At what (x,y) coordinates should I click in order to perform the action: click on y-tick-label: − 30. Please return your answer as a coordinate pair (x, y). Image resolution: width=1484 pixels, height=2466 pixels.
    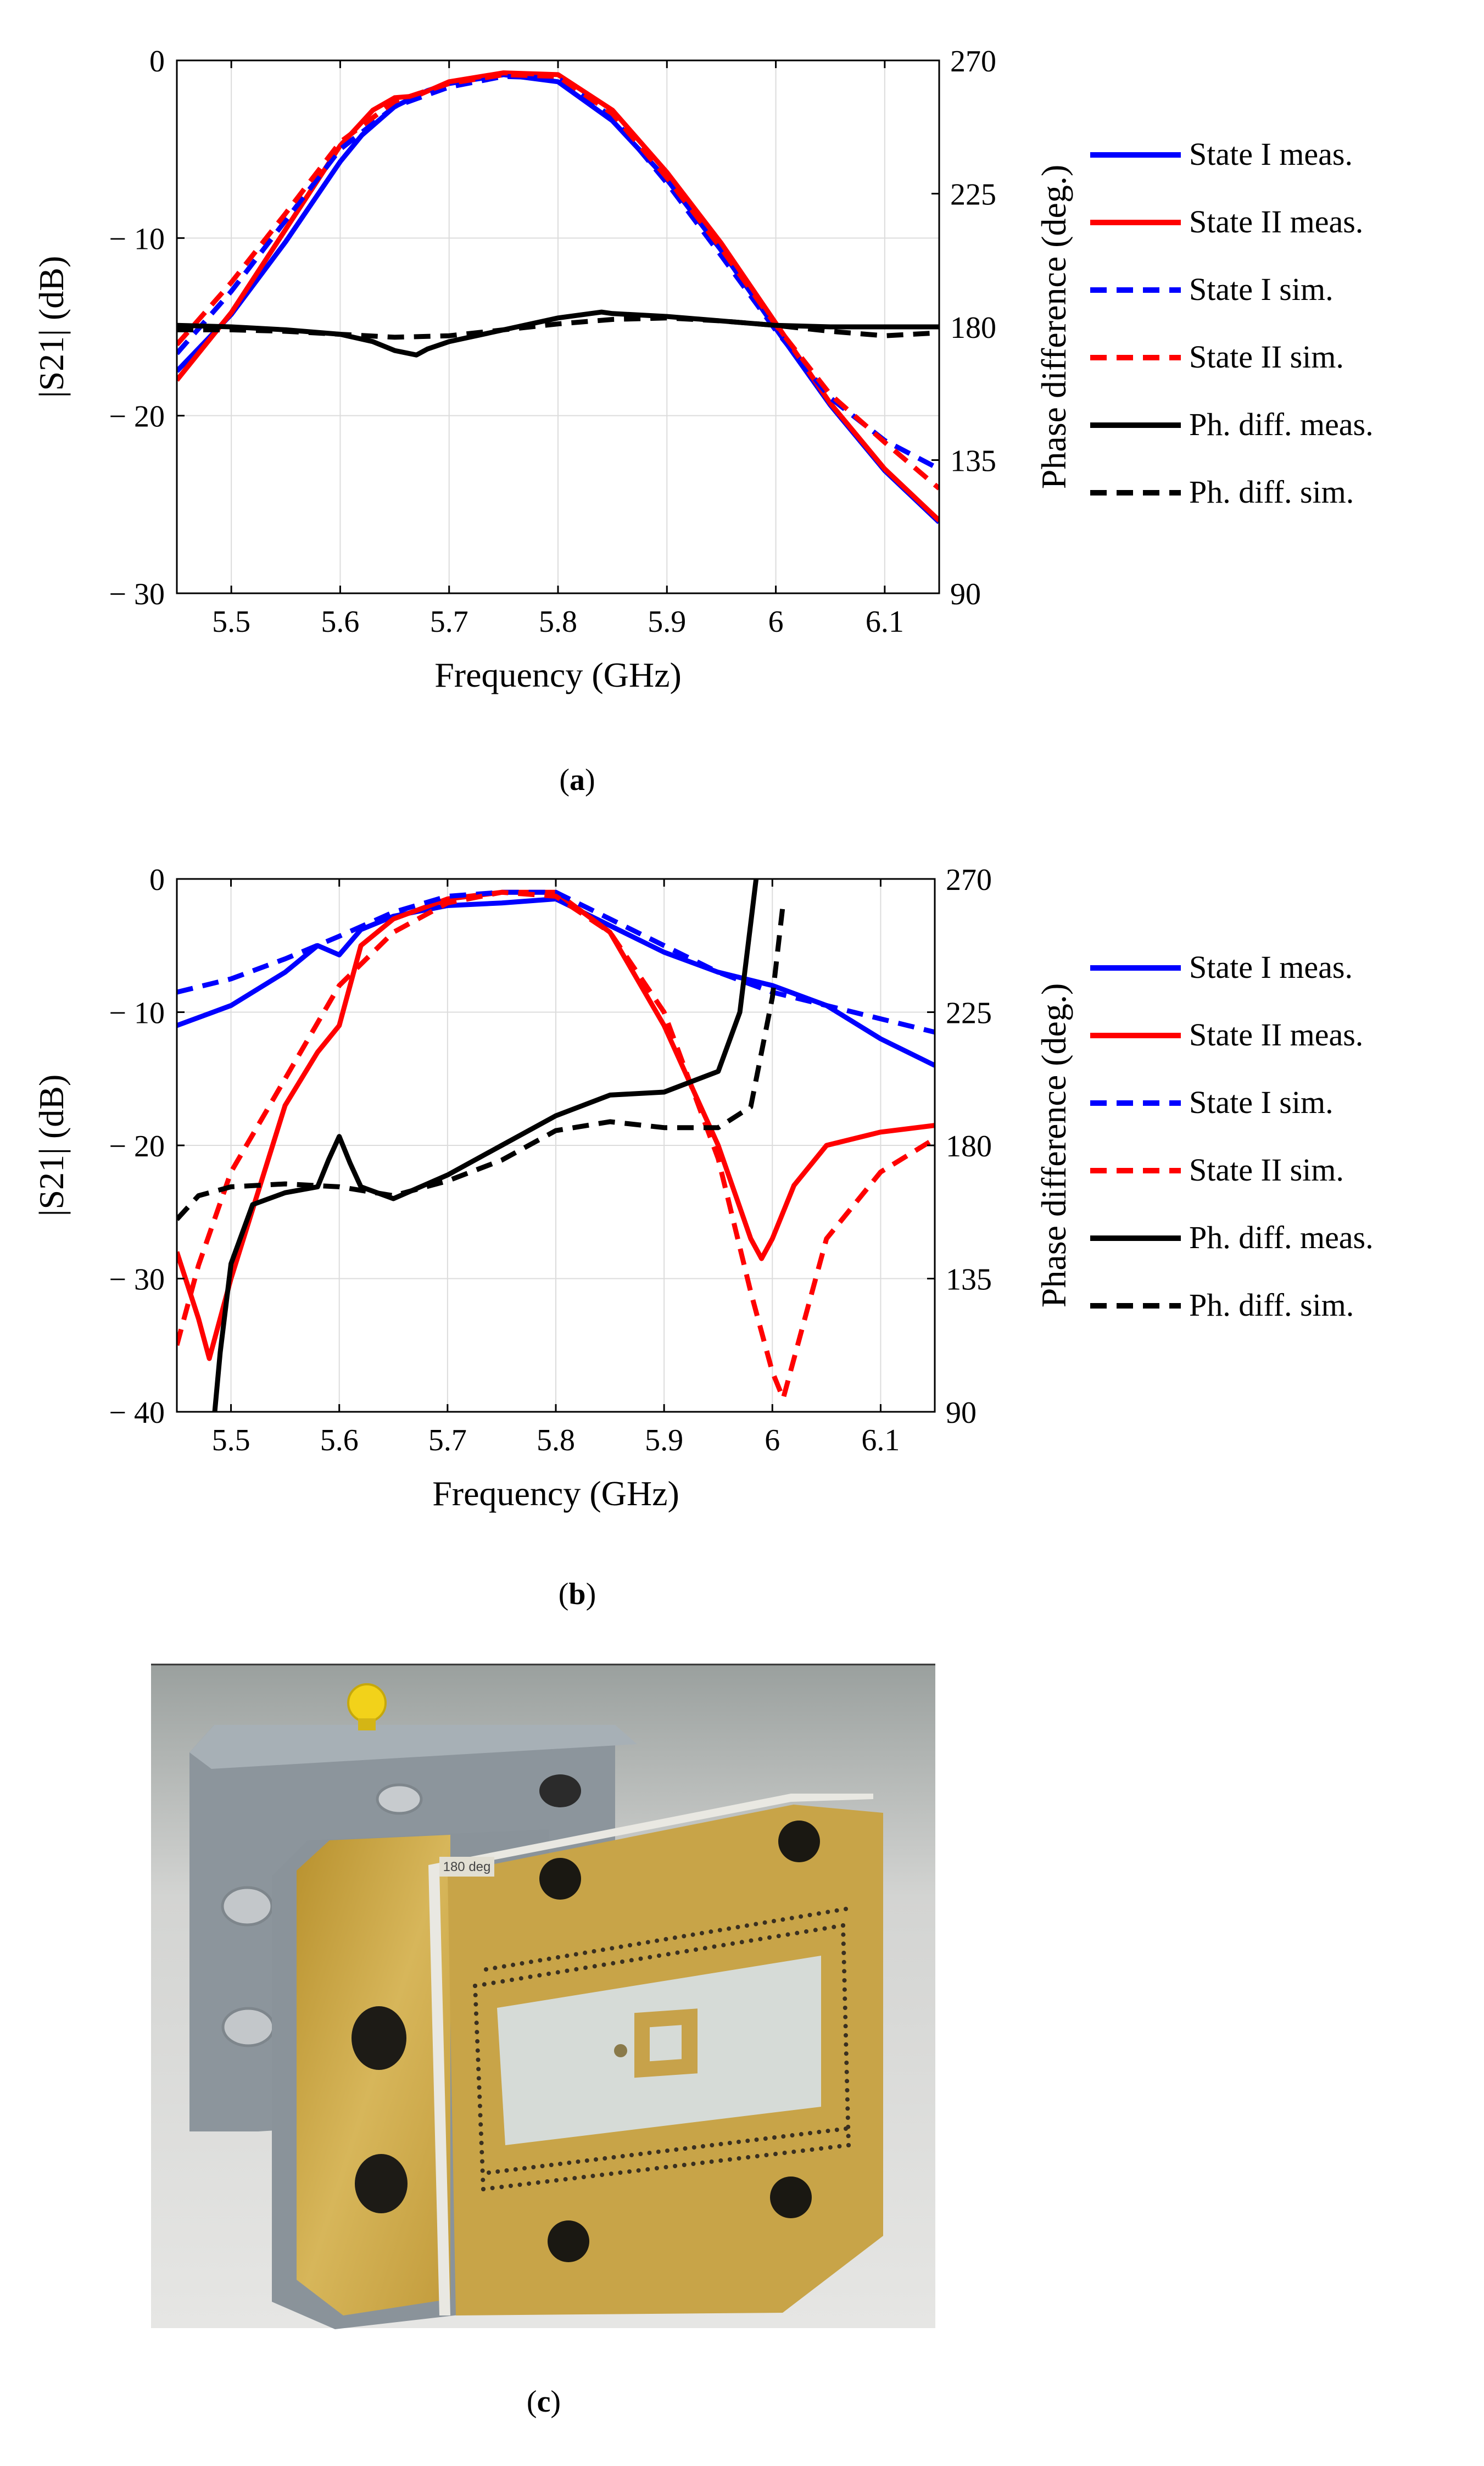
    Looking at the image, I should click on (137, 1280).